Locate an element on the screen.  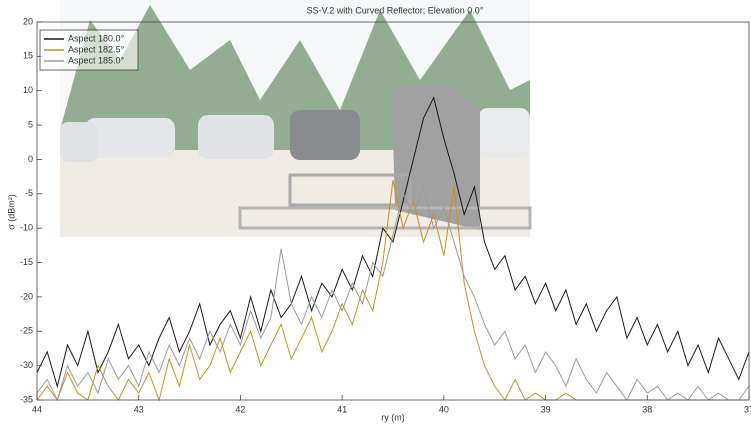
legend-label: Aspect 182.5° is located at coordinates (96, 49).